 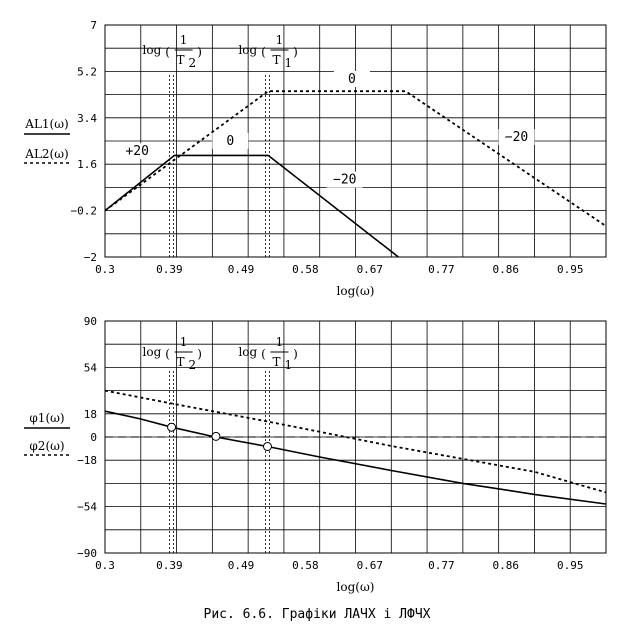 I want to click on y-tick-label: 54, so click(x=91, y=367).